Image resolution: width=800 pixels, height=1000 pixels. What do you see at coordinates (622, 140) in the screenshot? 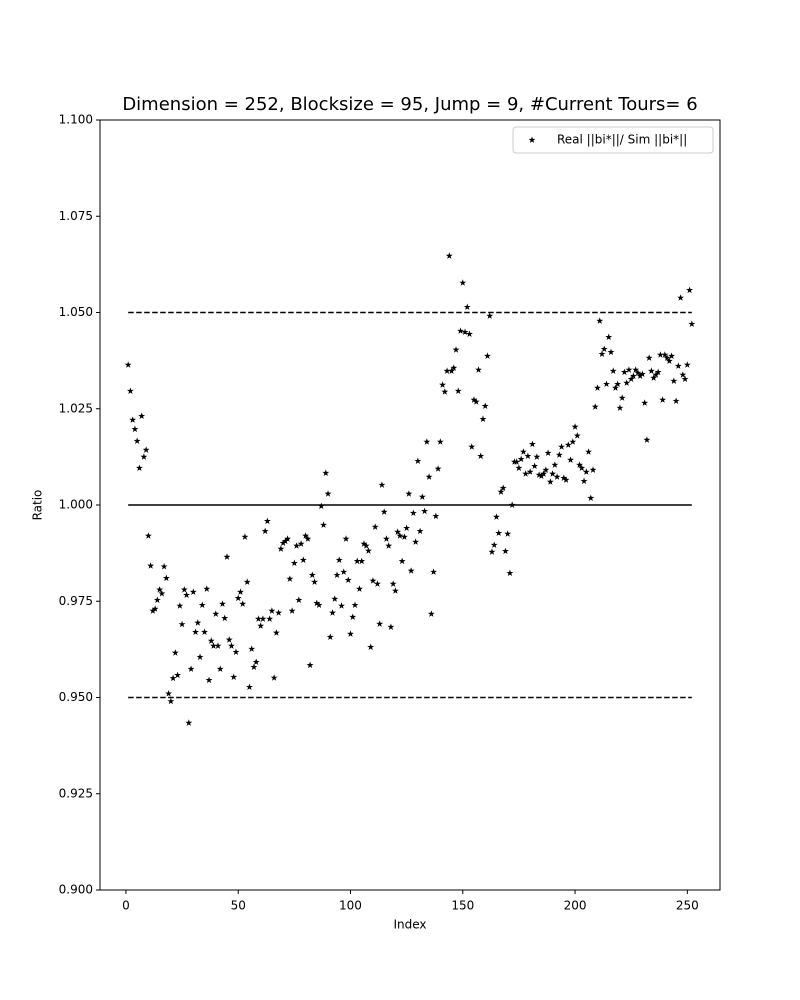
I see `legend-label: Real ||bi*||/ Sim ||bi*||` at bounding box center [622, 140].